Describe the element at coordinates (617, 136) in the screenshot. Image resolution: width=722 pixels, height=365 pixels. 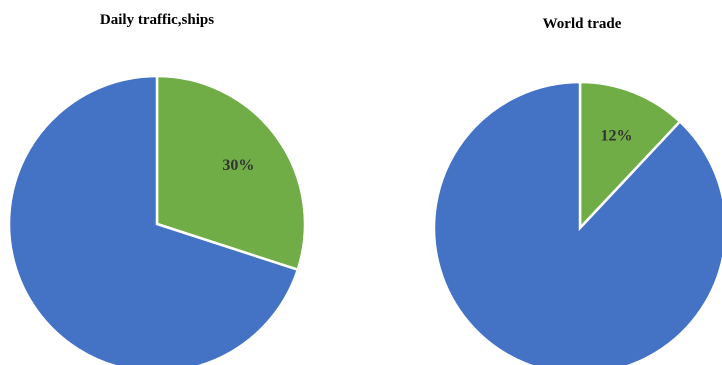
I see `slice-data-label: 12%` at that location.